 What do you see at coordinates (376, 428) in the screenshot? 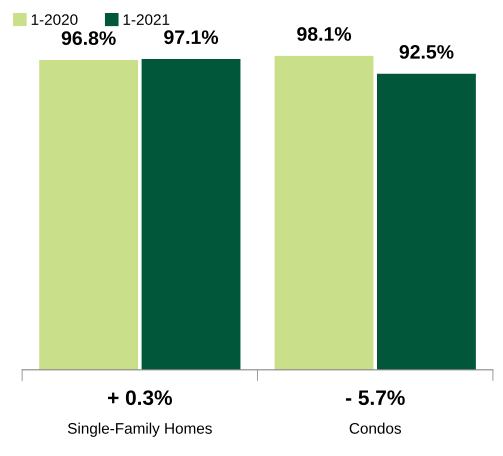
I see `x-tick-label: Condos` at bounding box center [376, 428].